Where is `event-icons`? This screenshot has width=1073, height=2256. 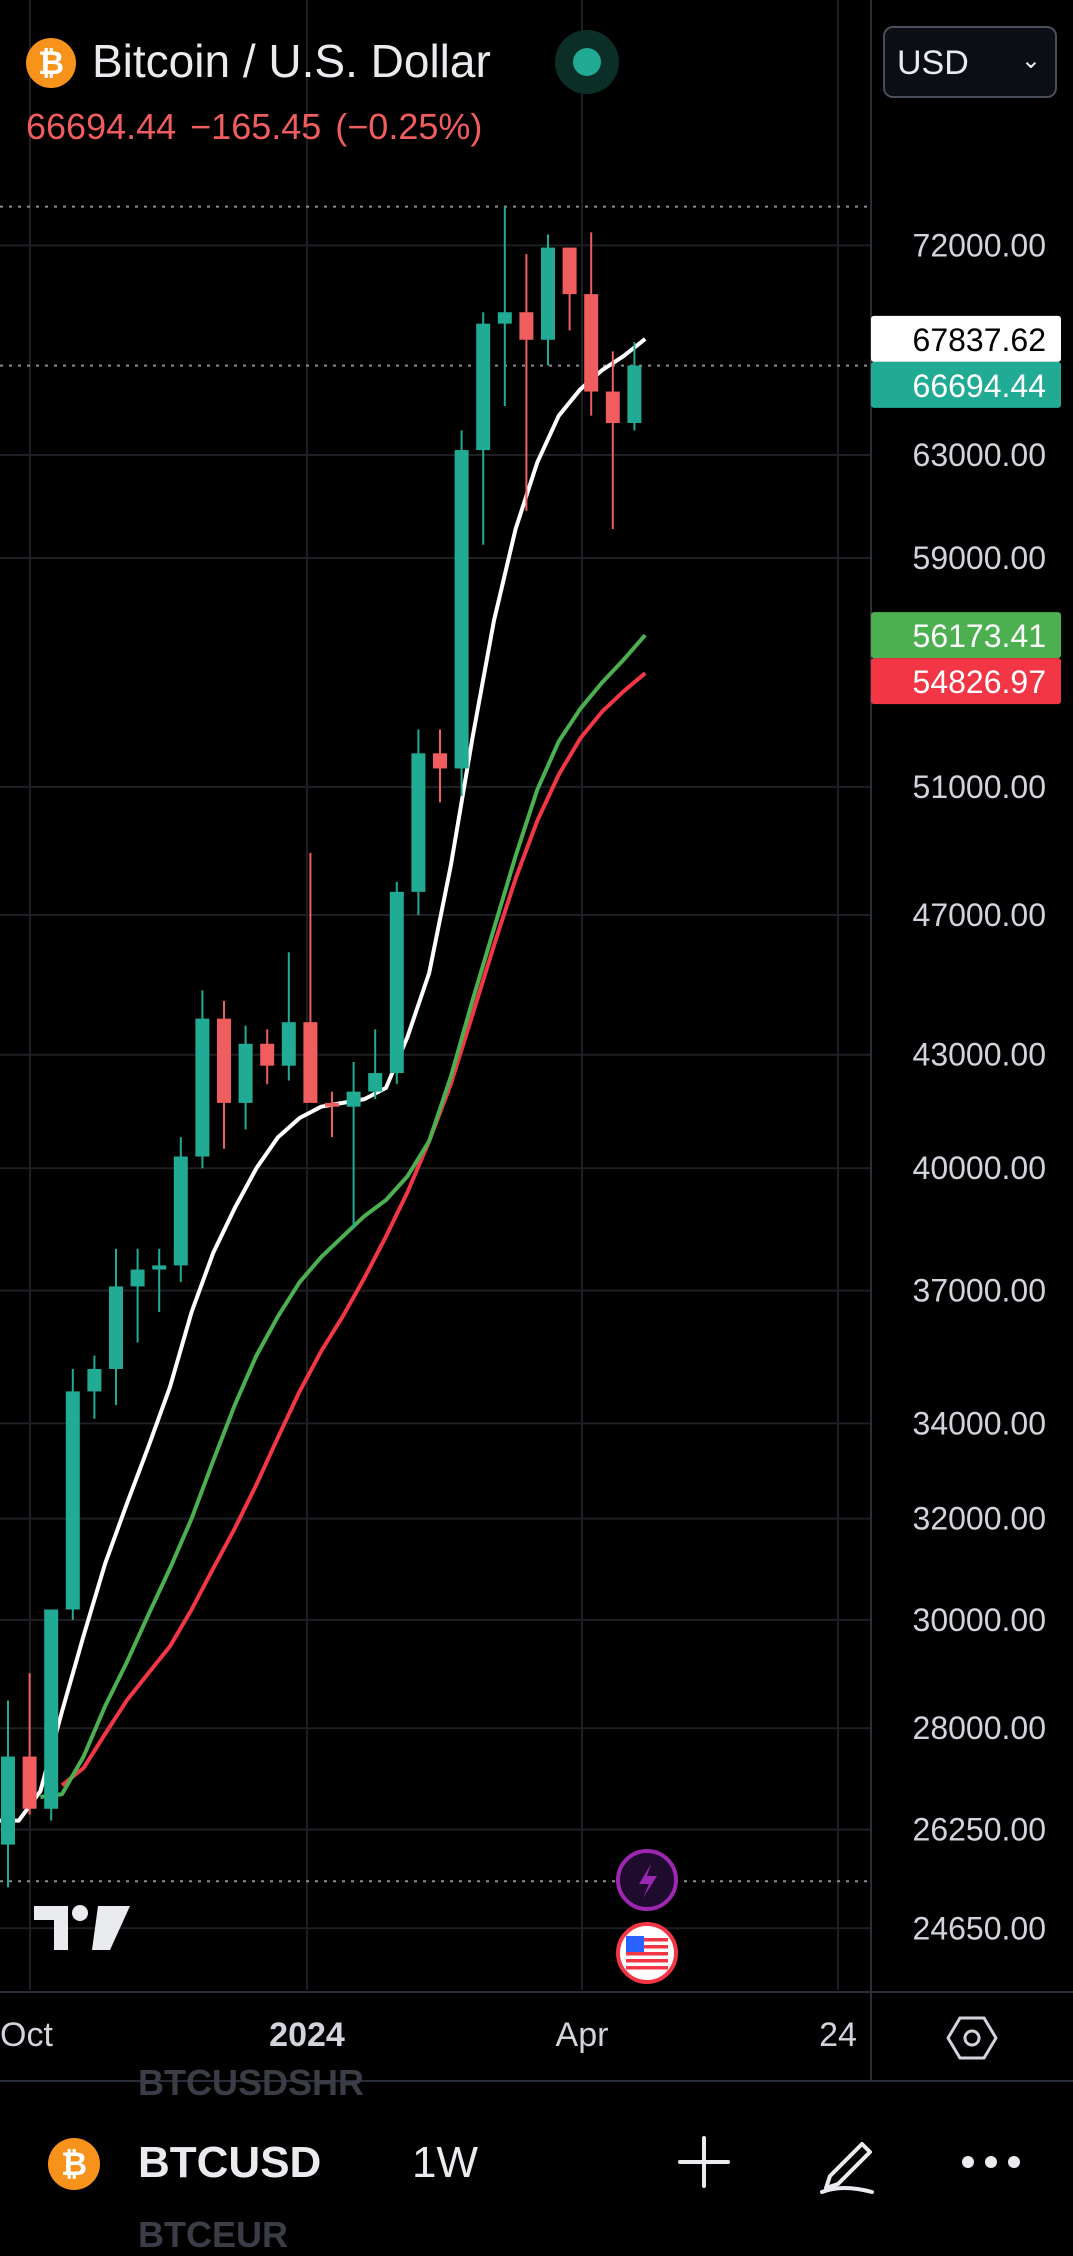 event-icons is located at coordinates (647, 1916).